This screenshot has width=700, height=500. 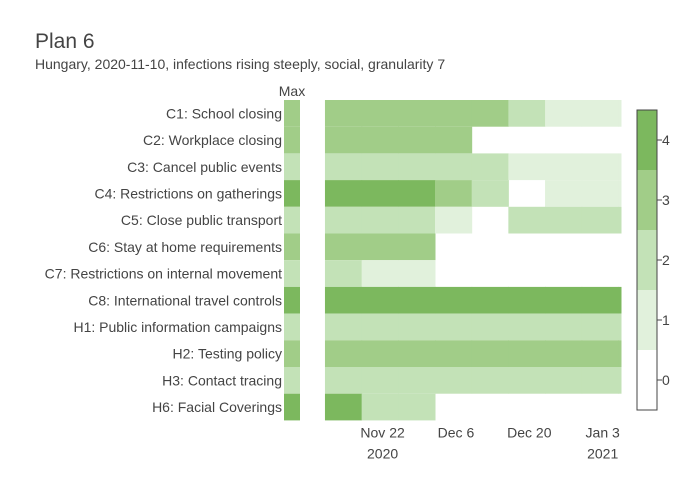 I want to click on row-label: H6: Facial Coverings, so click(x=217, y=407).